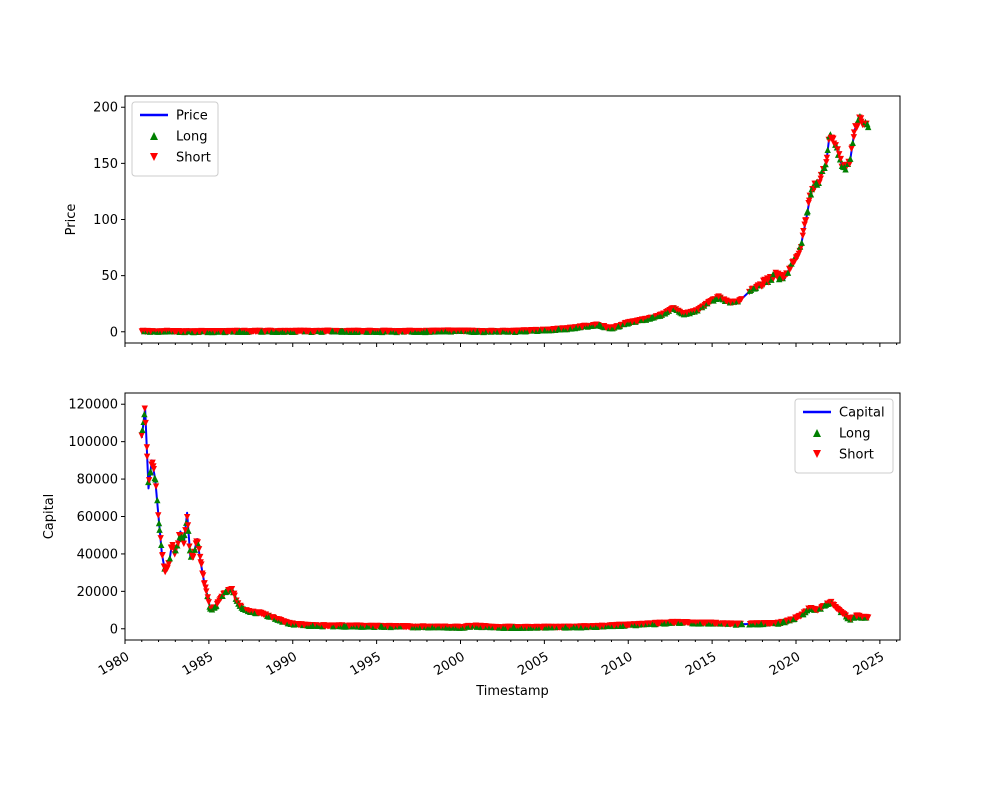  Describe the element at coordinates (97, 517) in the screenshot. I see `y-tick-label: 60000` at that location.